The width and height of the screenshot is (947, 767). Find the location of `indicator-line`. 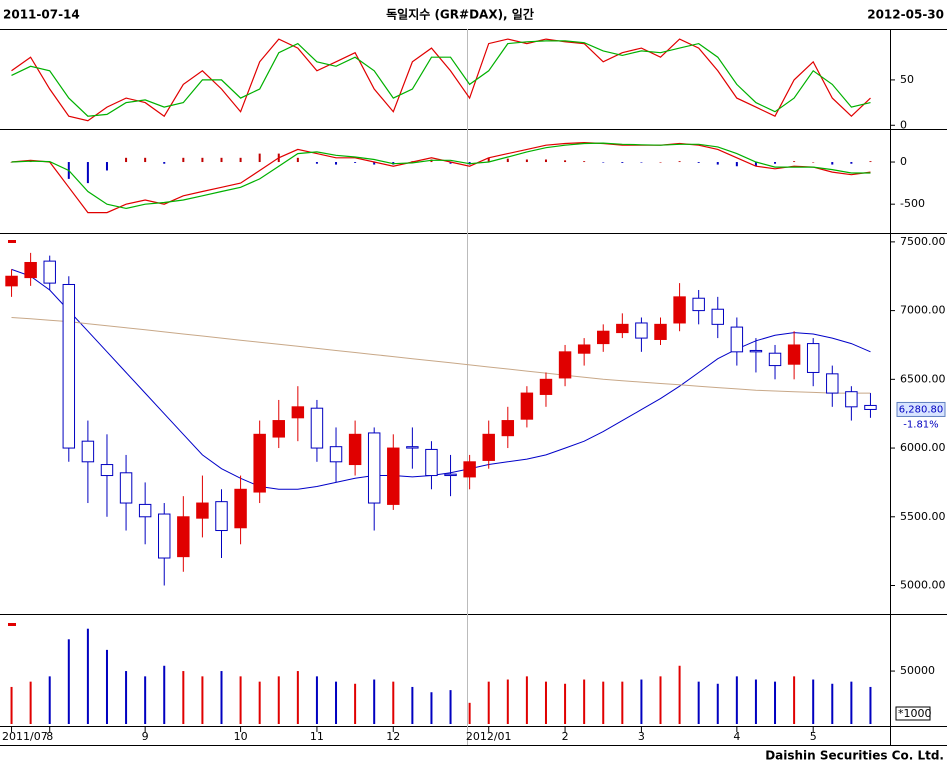

indicator-line is located at coordinates (441, 176).